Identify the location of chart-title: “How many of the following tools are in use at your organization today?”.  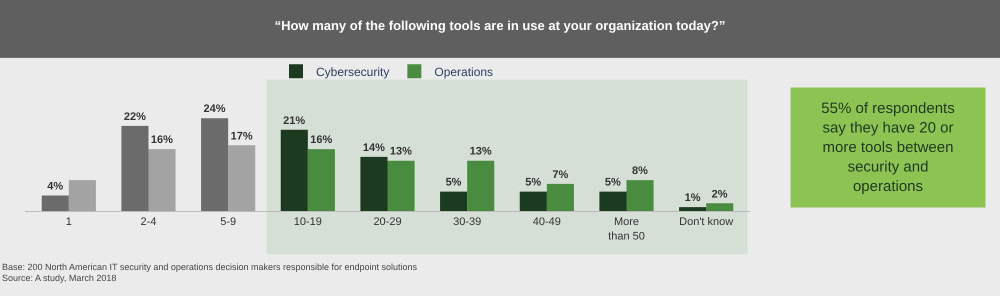
(500, 25).